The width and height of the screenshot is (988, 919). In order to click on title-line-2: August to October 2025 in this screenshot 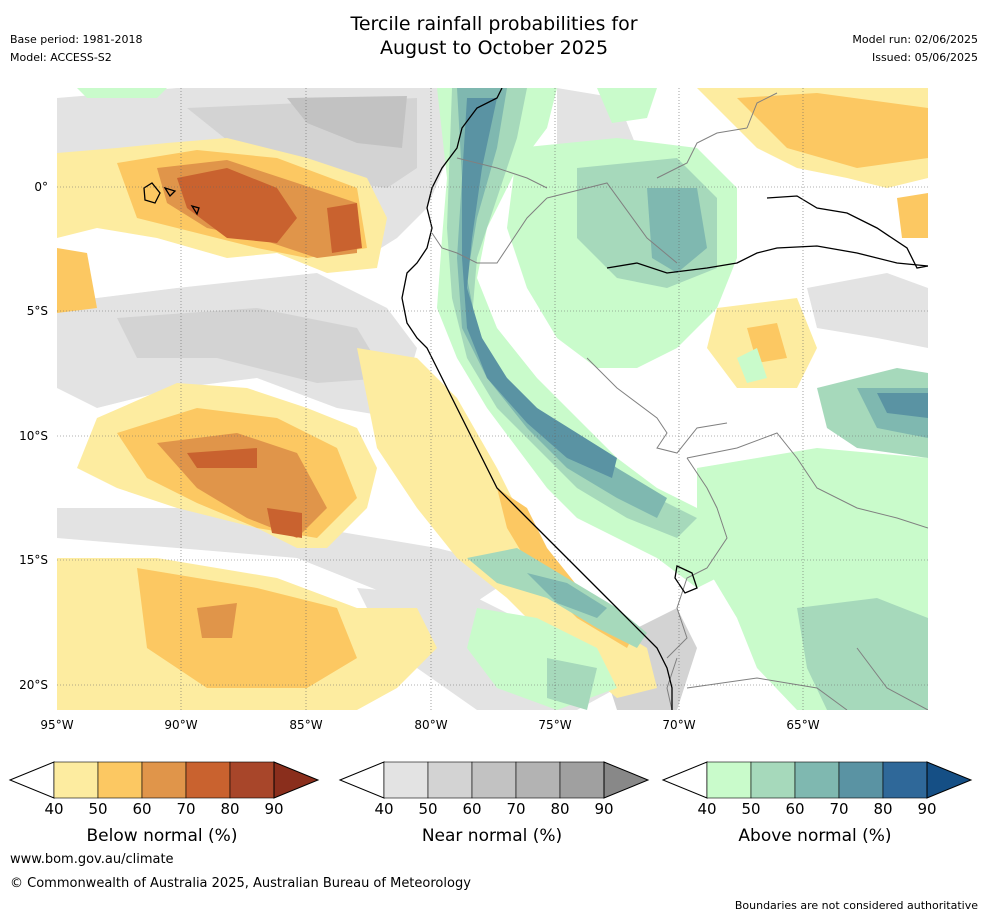, I will do `click(494, 48)`.